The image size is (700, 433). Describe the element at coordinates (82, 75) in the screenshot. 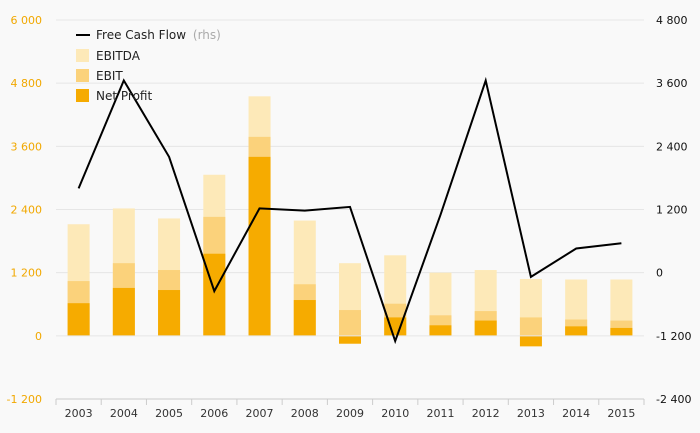

I see `legend-swatch-ebit` at that location.